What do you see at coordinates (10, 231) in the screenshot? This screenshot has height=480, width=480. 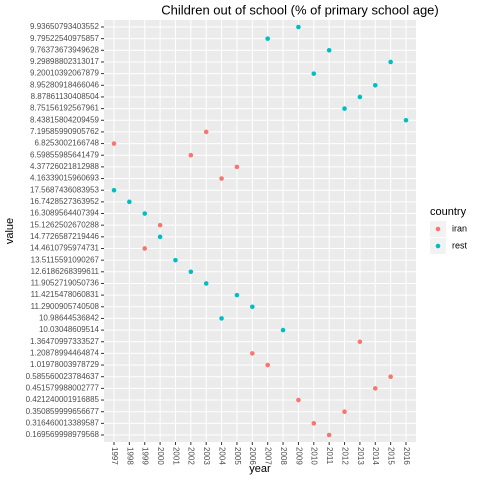 I see `y-axis-label: value` at bounding box center [10, 231].